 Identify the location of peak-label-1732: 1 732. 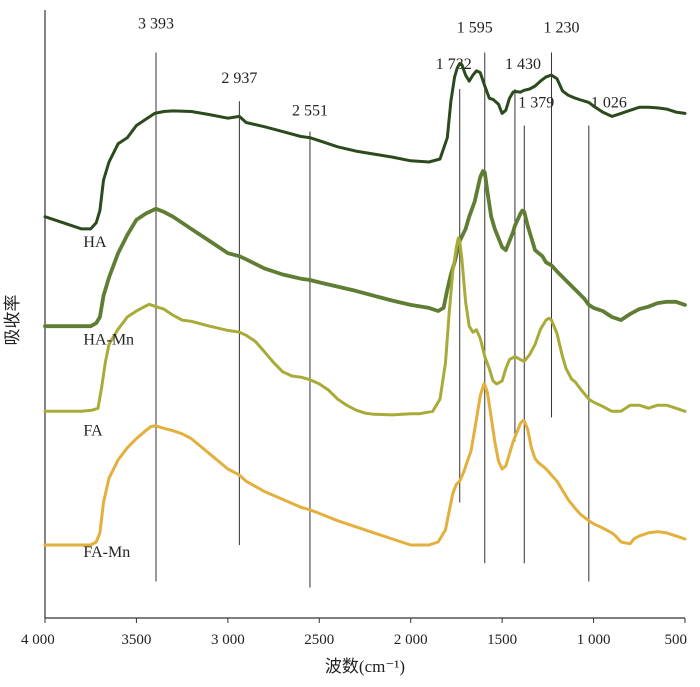
(454, 64).